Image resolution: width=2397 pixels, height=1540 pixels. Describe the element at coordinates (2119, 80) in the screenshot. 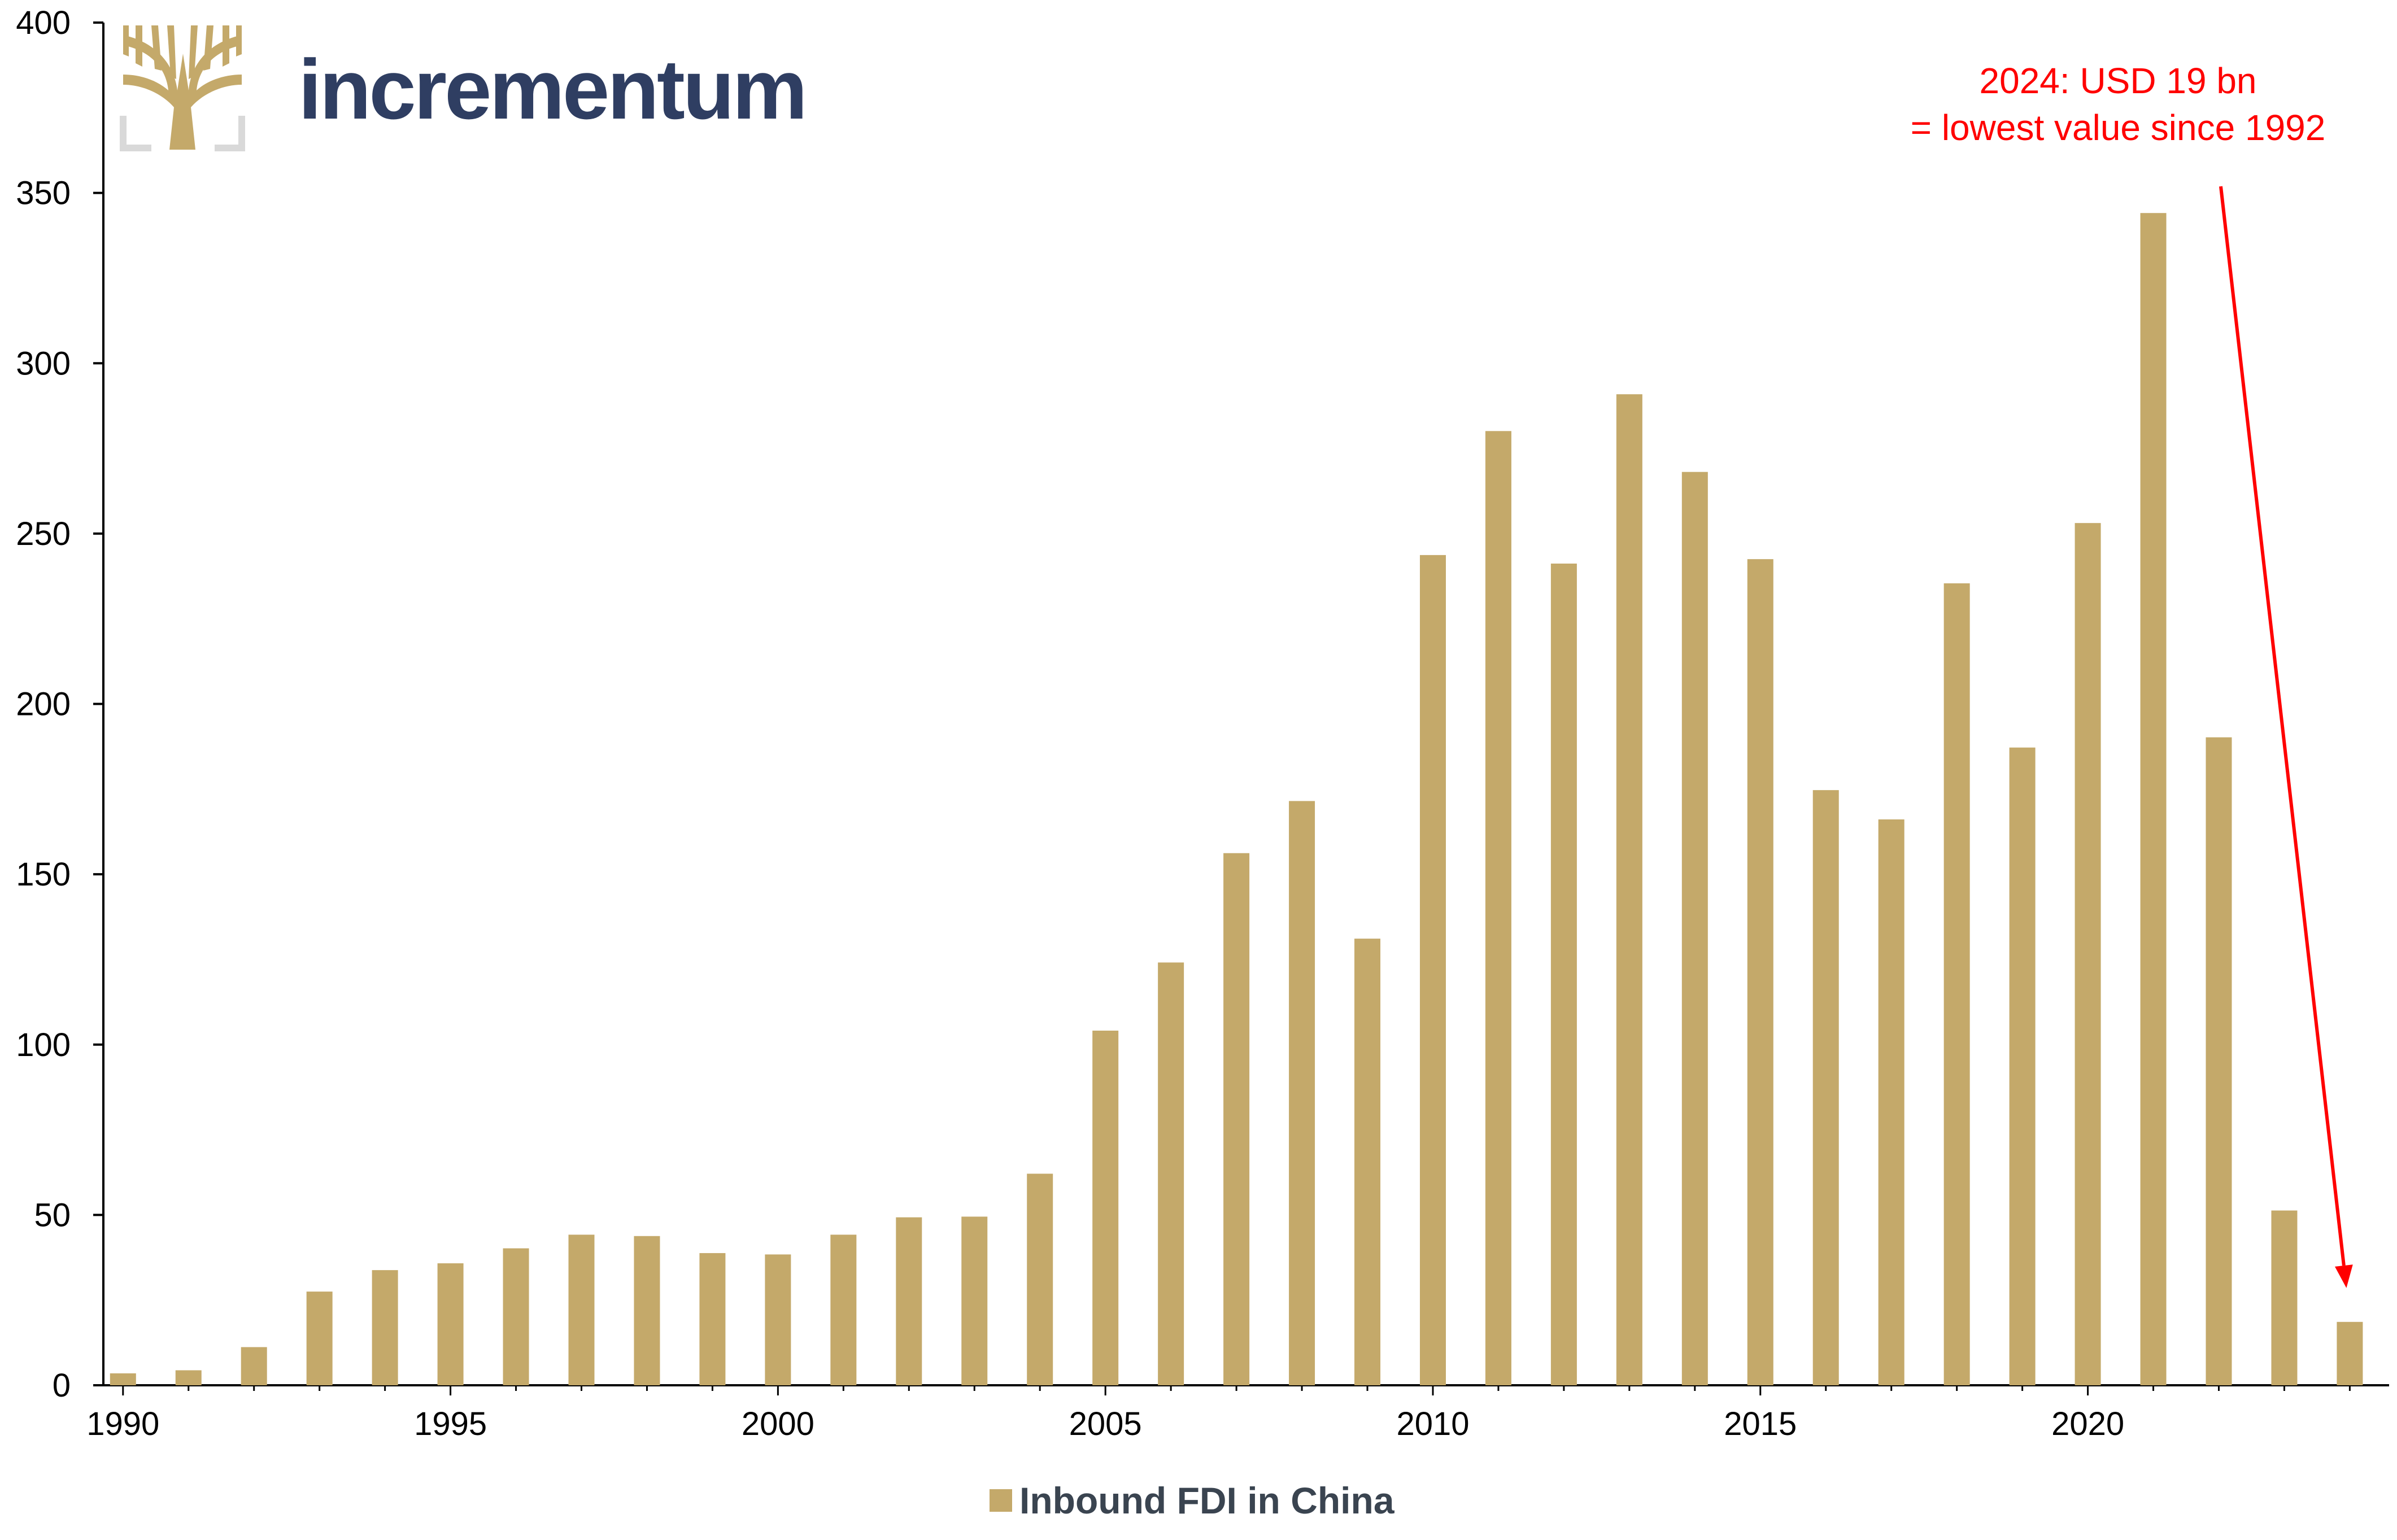

I see `annotation-line-1: 2024: USD 19 bn` at that location.